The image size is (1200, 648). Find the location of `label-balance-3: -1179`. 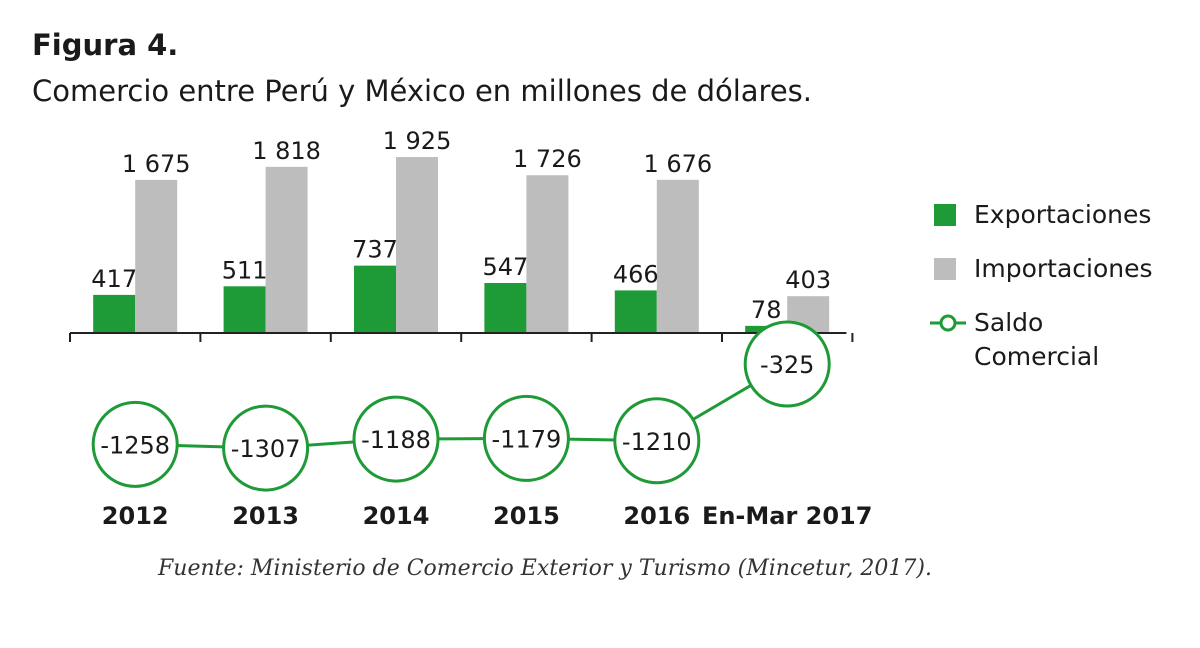

label-balance-3: -1179 is located at coordinates (527, 439).